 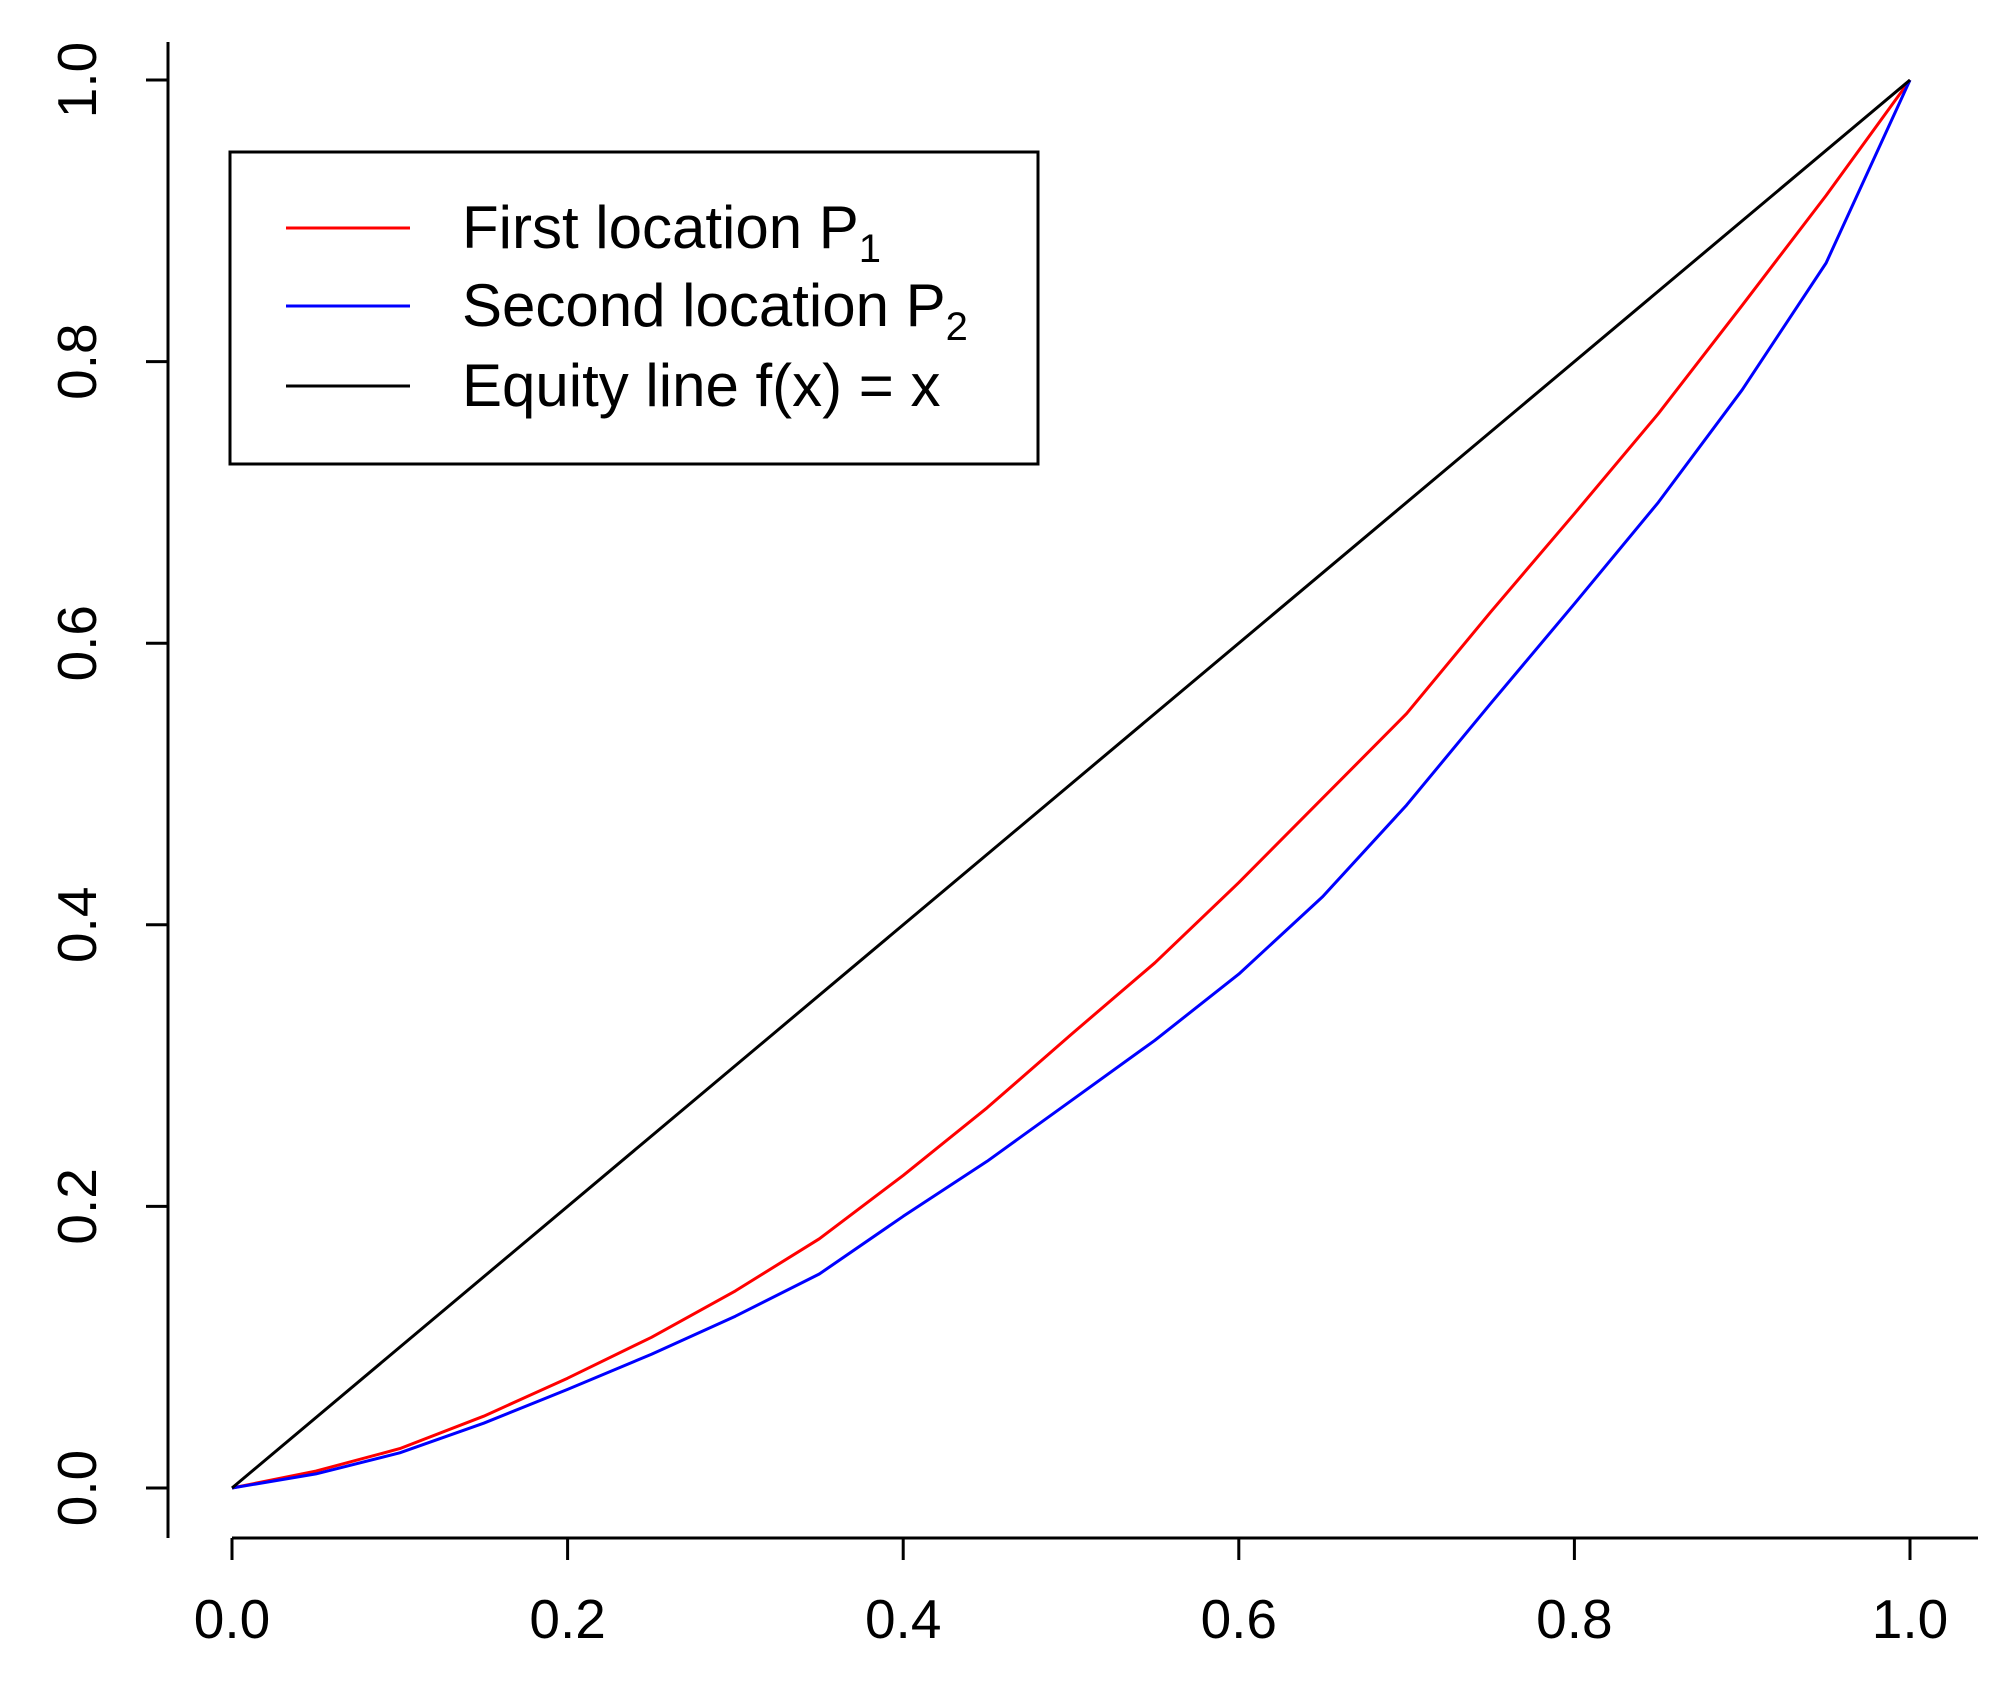 What do you see at coordinates (77, 1206) in the screenshot?
I see `y-tick-label: 0.2` at bounding box center [77, 1206].